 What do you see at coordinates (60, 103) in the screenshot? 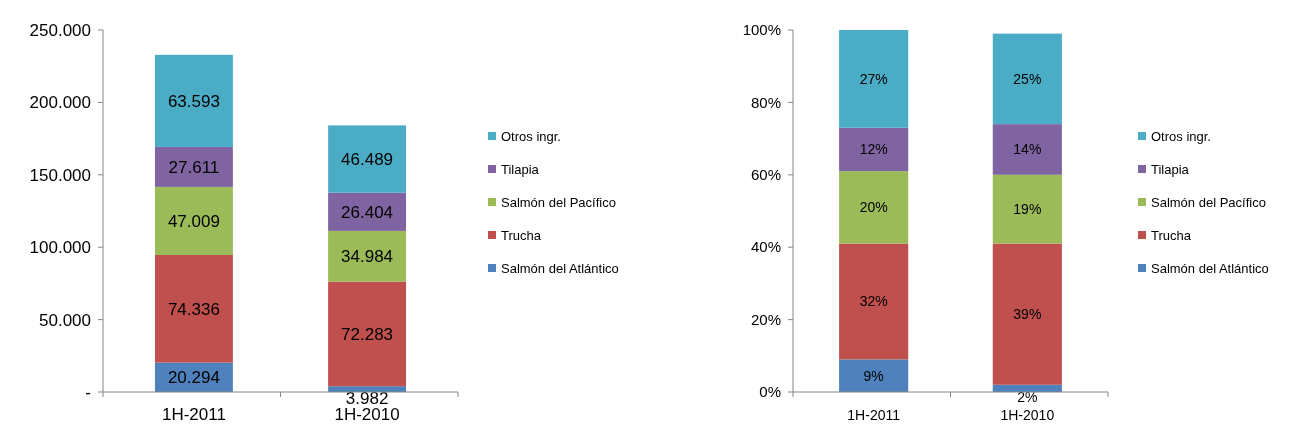
I see `y-tick-label: 200.000` at bounding box center [60, 103].